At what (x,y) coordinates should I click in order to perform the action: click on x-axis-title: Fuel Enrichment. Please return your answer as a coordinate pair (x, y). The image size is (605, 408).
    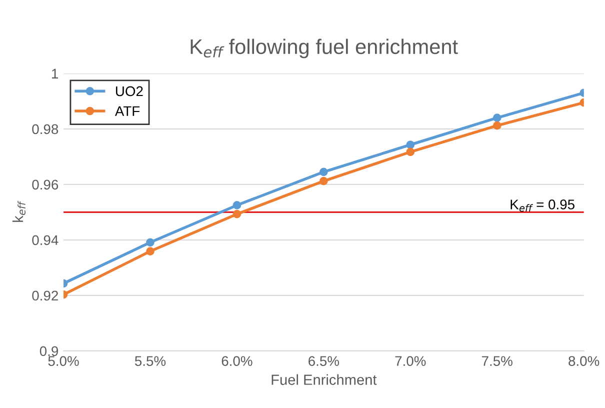
    Looking at the image, I should click on (324, 379).